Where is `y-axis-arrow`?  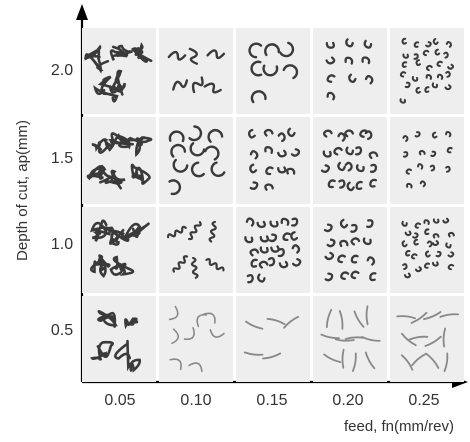
y-axis-arrow is located at coordinates (82, 12).